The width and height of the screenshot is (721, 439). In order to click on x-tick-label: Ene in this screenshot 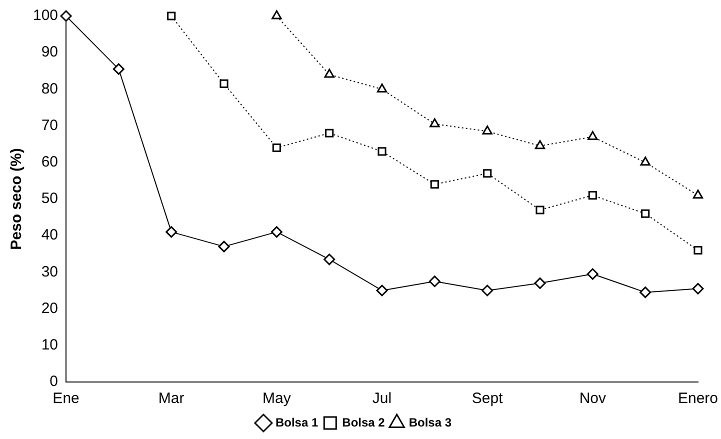, I will do `click(66, 399)`.